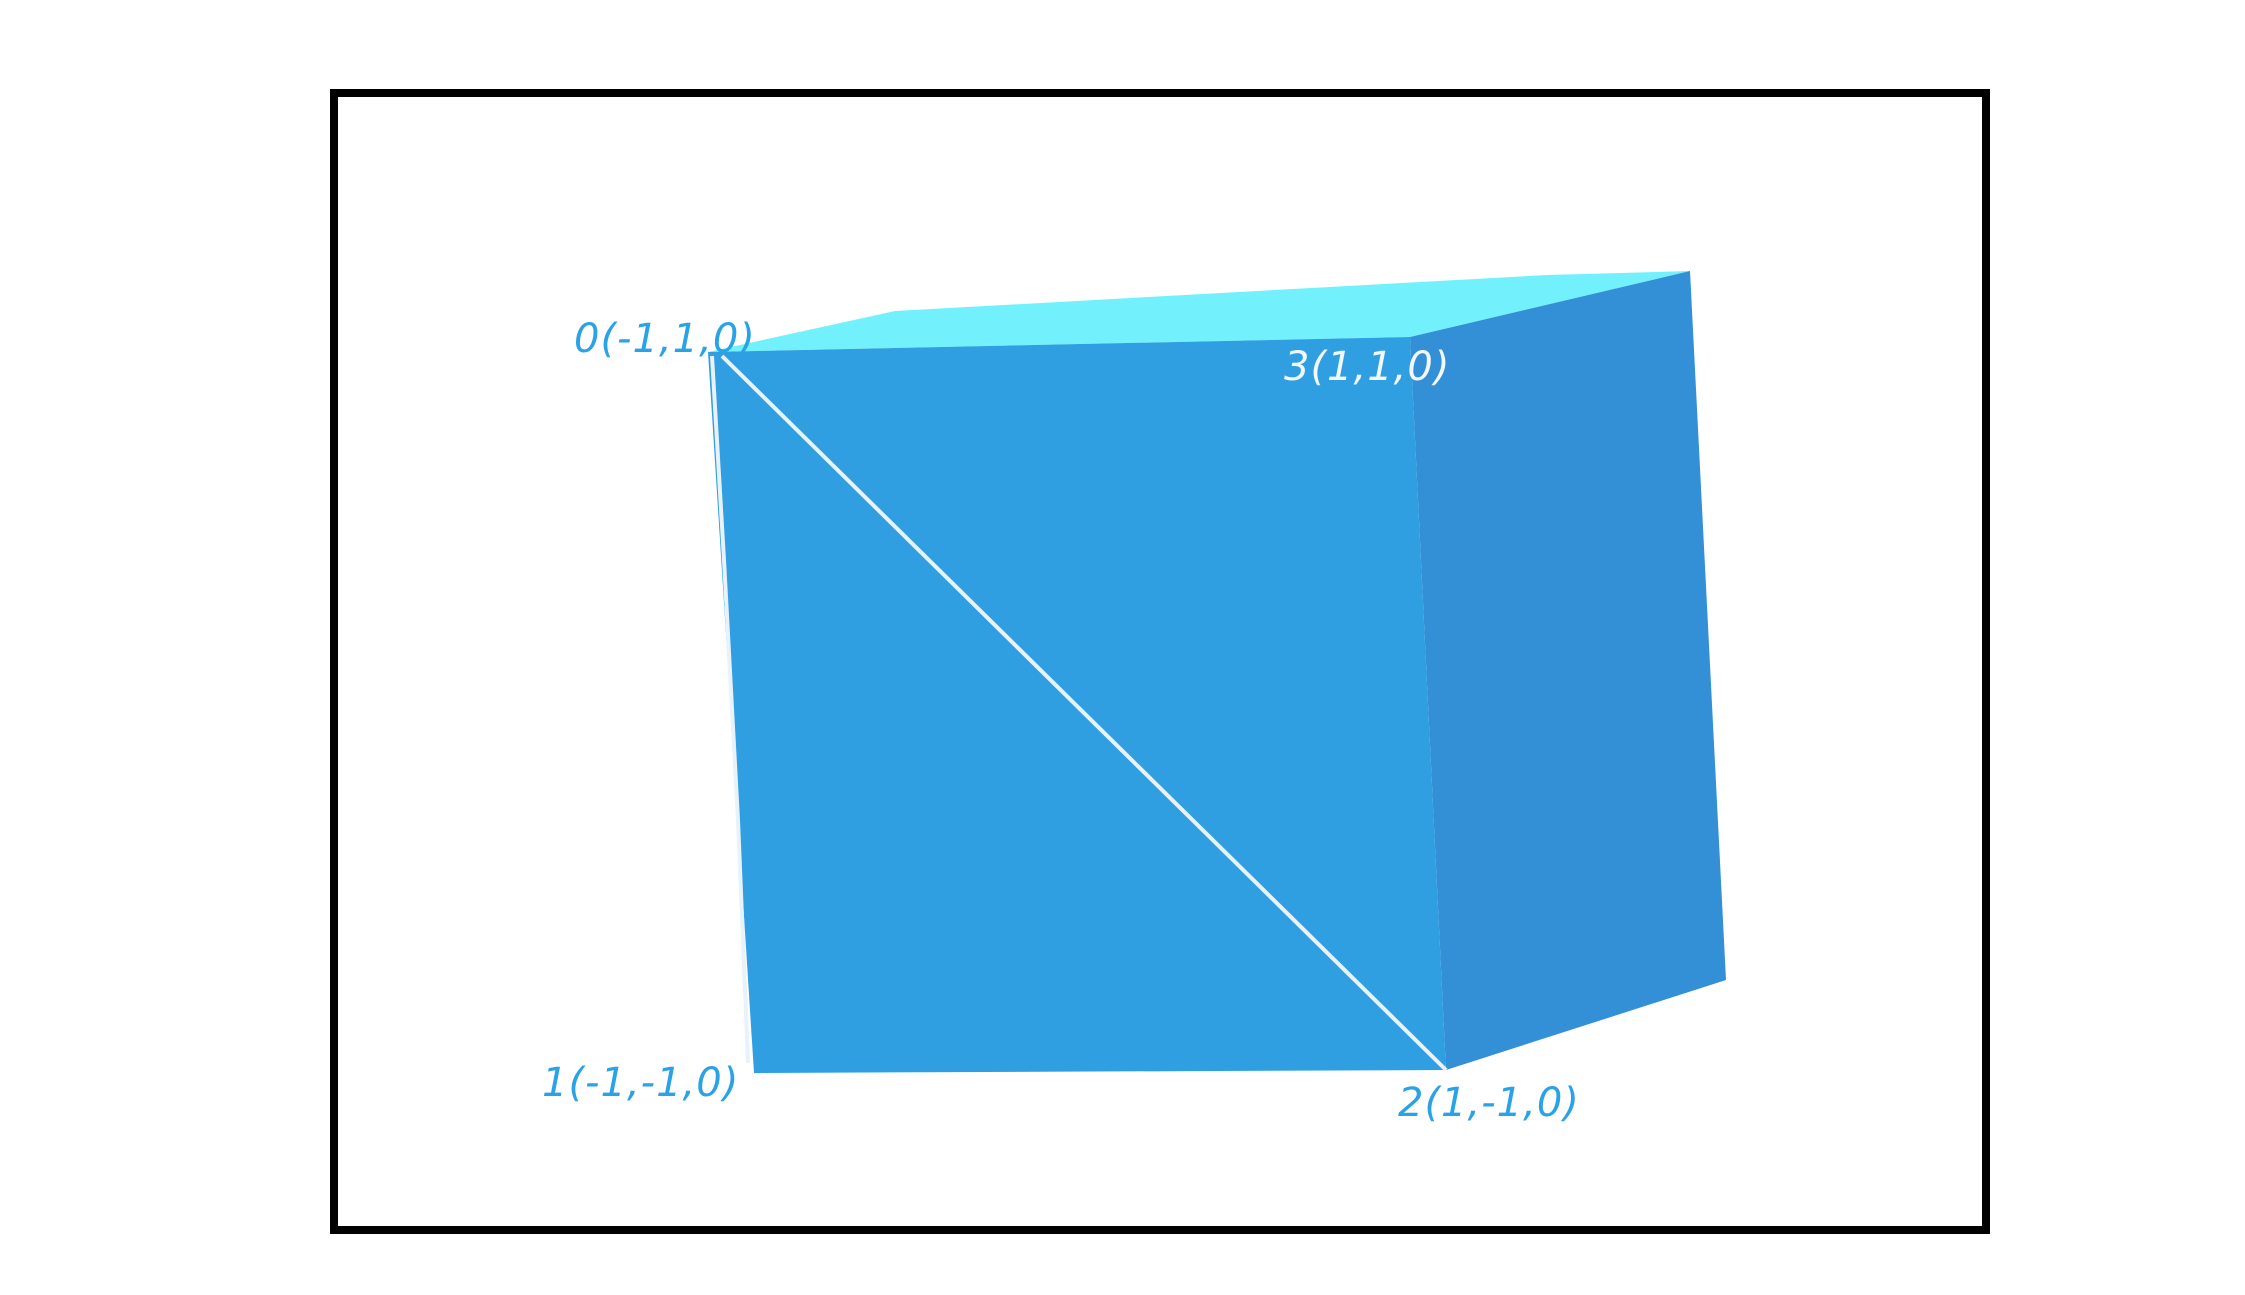 The height and width of the screenshot is (1295, 2245). What do you see at coordinates (640, 1083) in the screenshot?
I see `vertex-label-1: 1(-1,-1,0)` at bounding box center [640, 1083].